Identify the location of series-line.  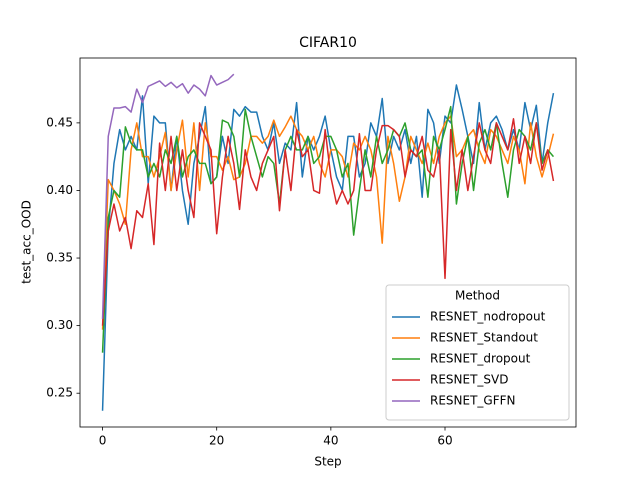
(168, 196).